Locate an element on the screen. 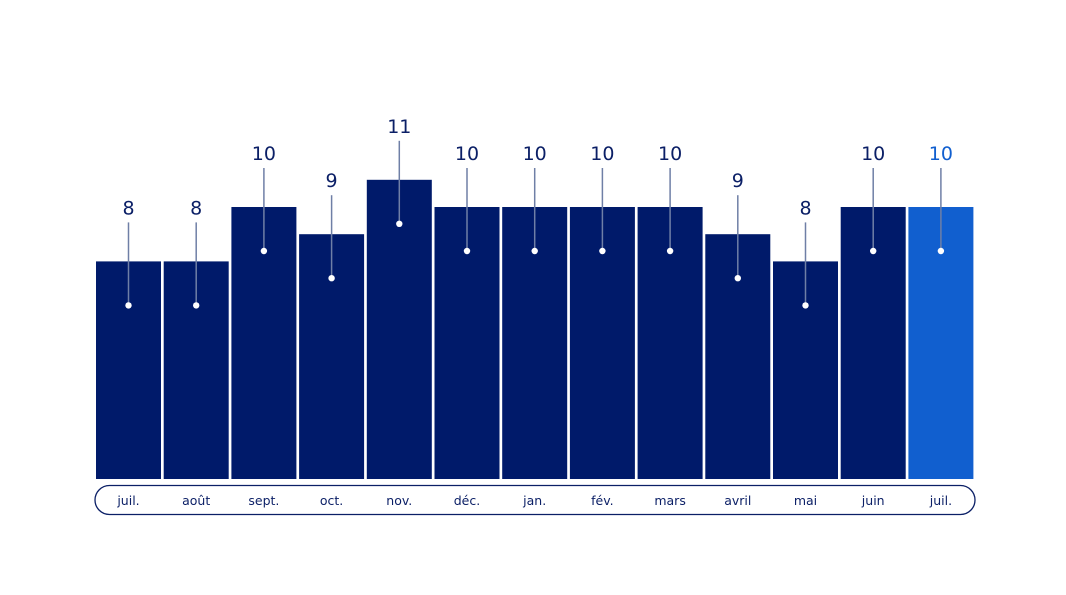  tick-label-2: août is located at coordinates (196, 500).